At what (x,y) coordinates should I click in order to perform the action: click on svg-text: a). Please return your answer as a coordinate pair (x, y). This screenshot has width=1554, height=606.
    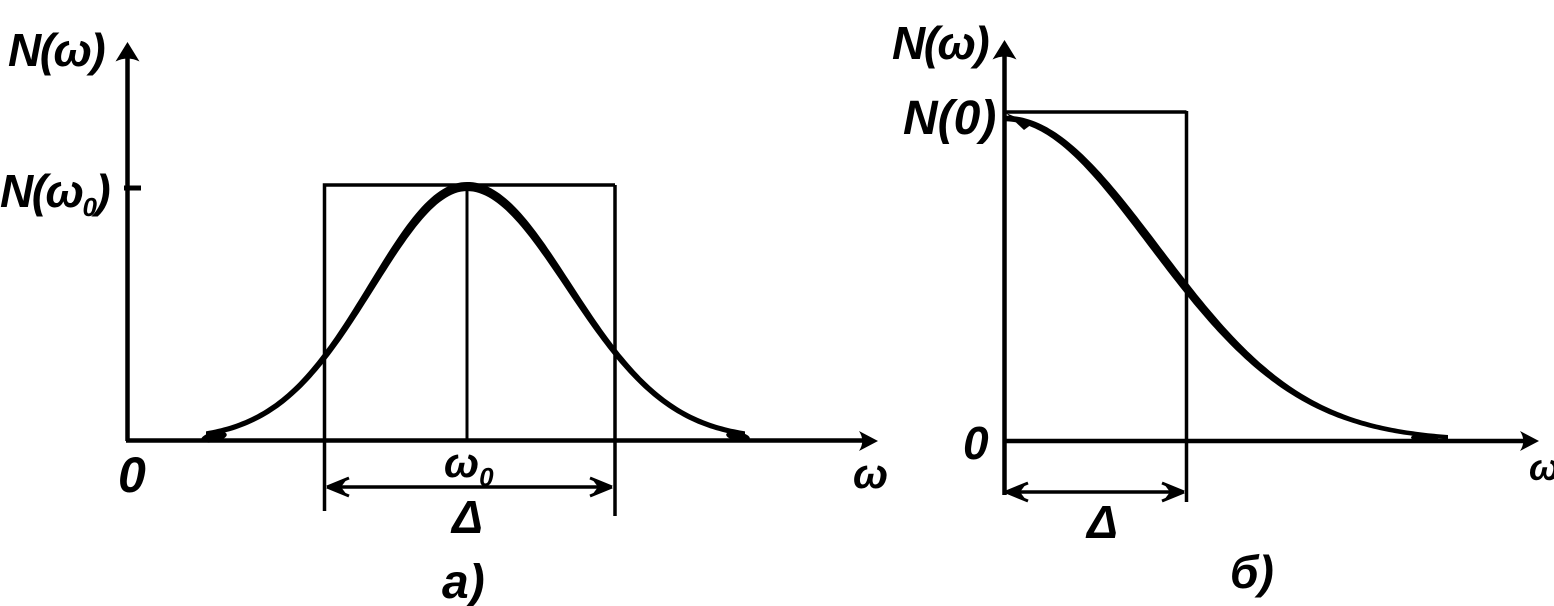
    Looking at the image, I should click on (463, 581).